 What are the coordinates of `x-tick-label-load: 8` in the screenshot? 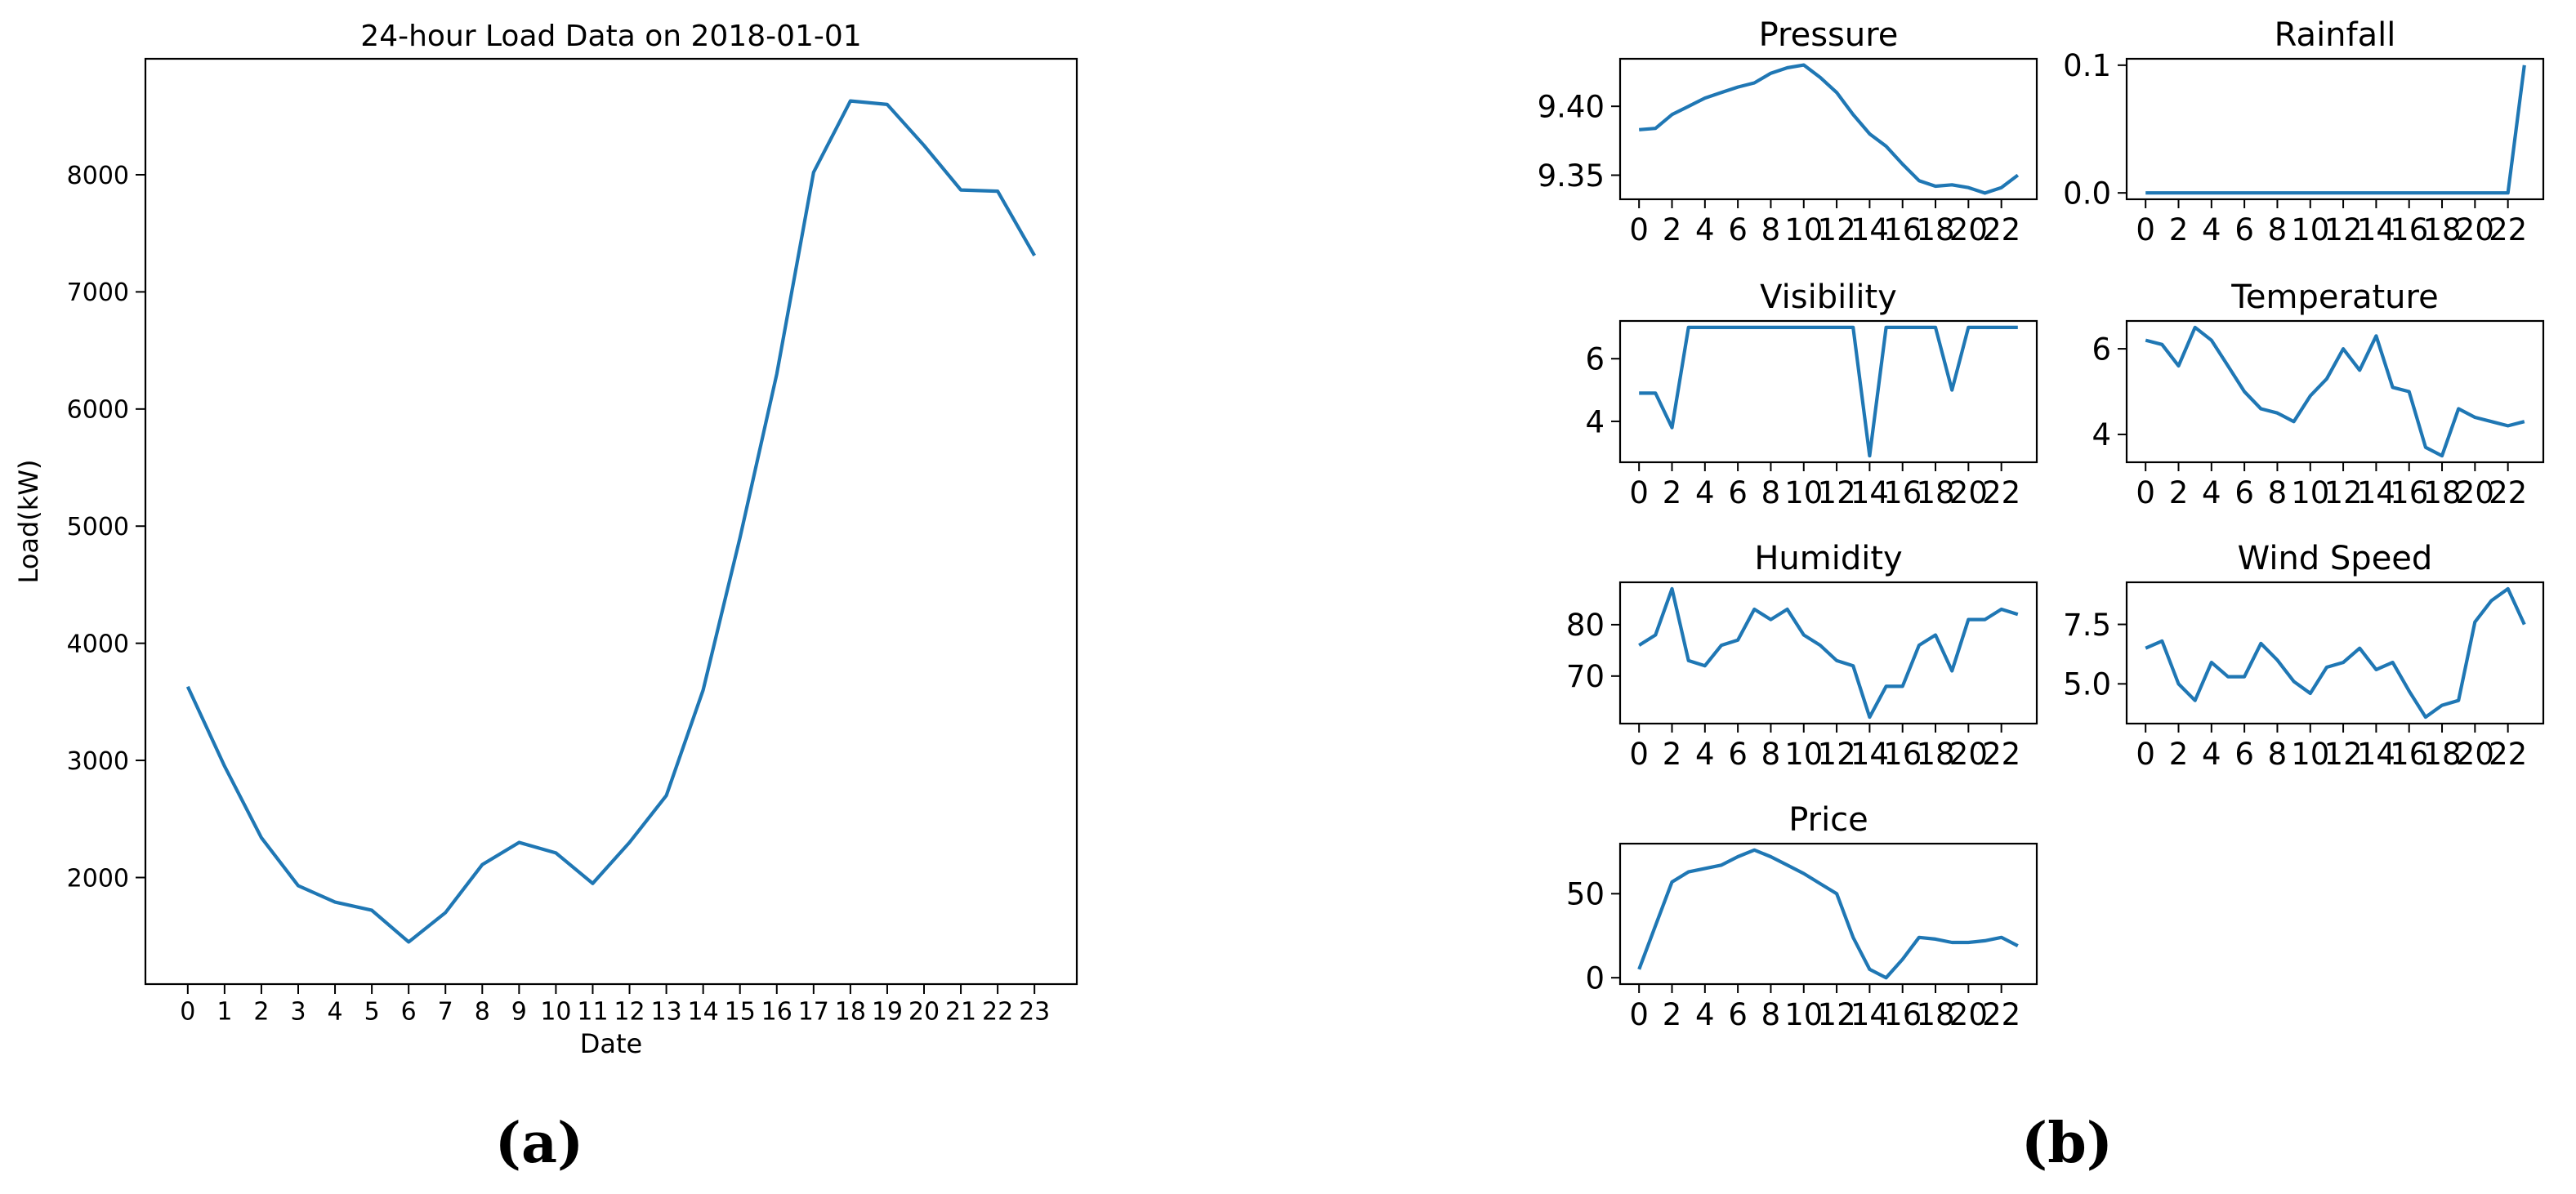 It's located at (483, 1012).